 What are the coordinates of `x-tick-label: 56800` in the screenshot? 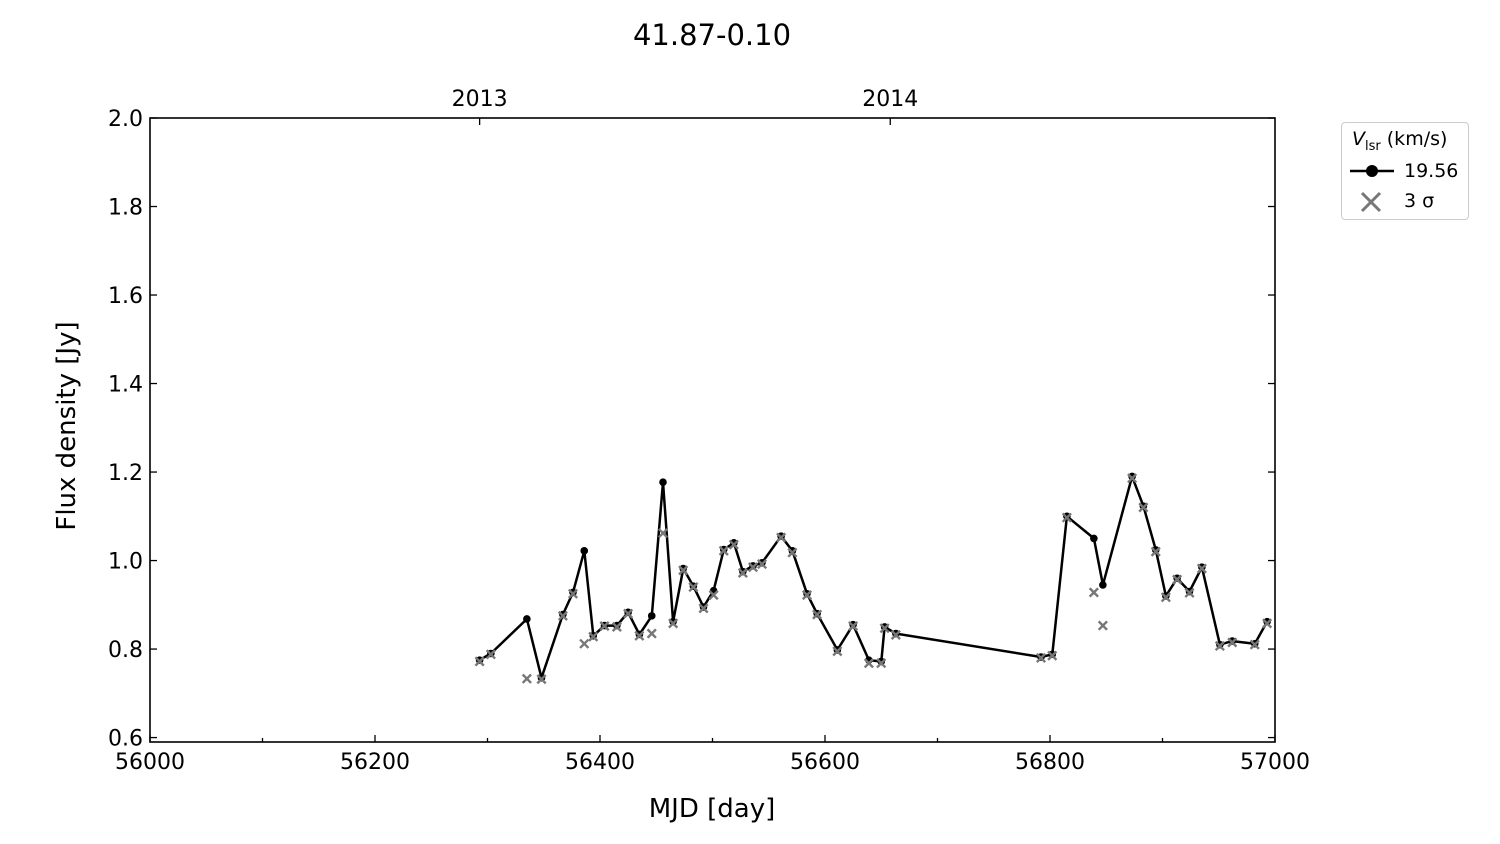 It's located at (1050, 762).